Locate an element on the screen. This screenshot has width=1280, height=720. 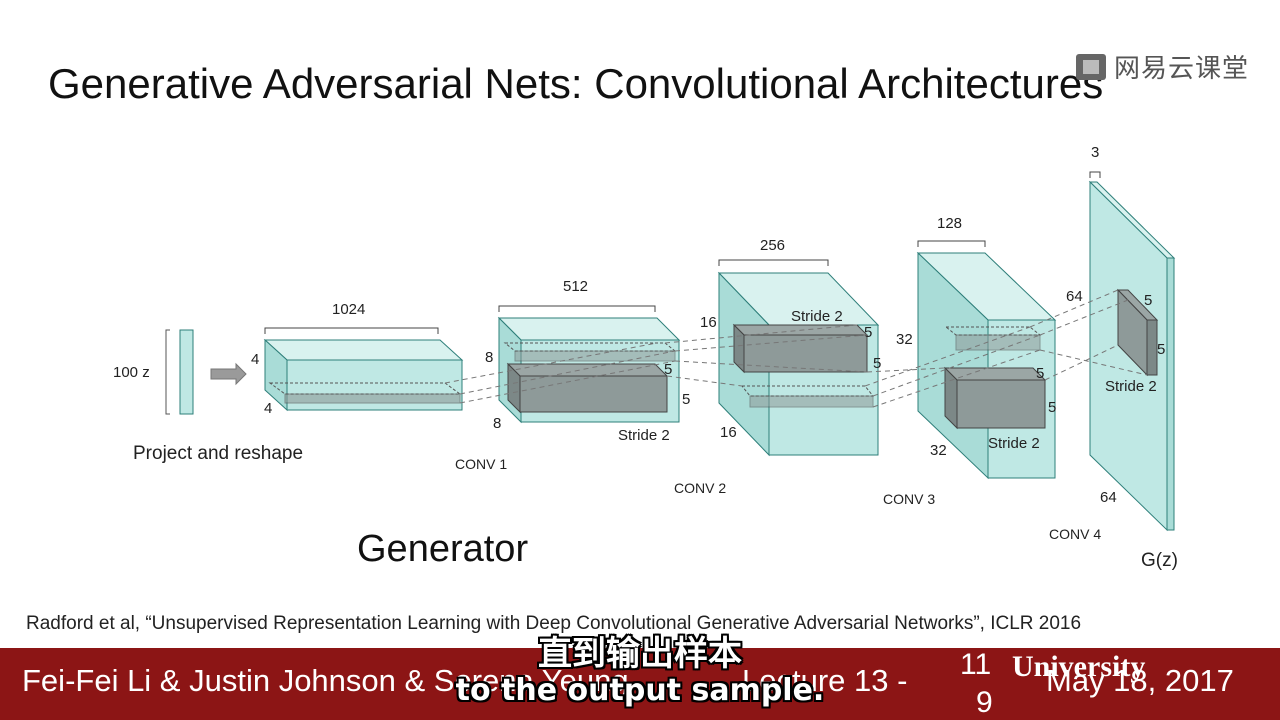
z-label: 100 z is located at coordinates (131, 372).